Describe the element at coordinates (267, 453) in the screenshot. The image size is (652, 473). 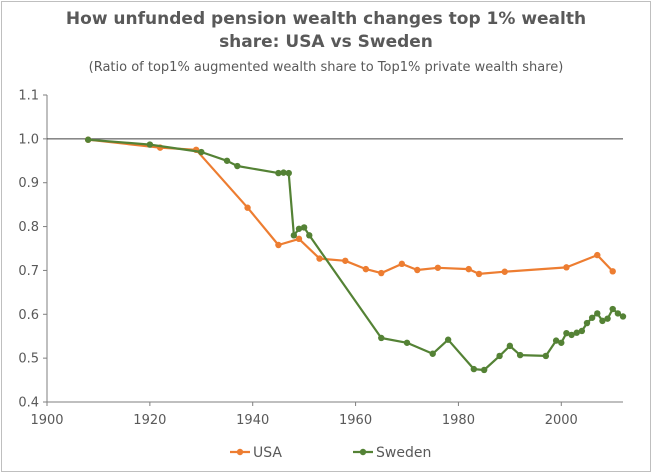
I see `legend-label-usa: USA` at that location.